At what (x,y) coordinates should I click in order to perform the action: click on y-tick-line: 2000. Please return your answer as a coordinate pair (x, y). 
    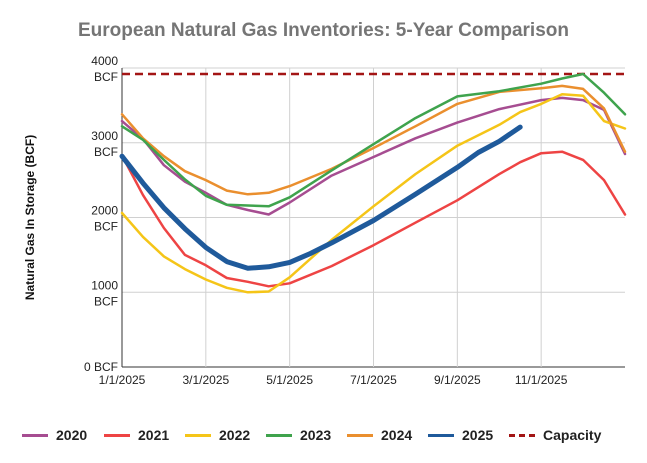
    Looking at the image, I should click on (104, 211).